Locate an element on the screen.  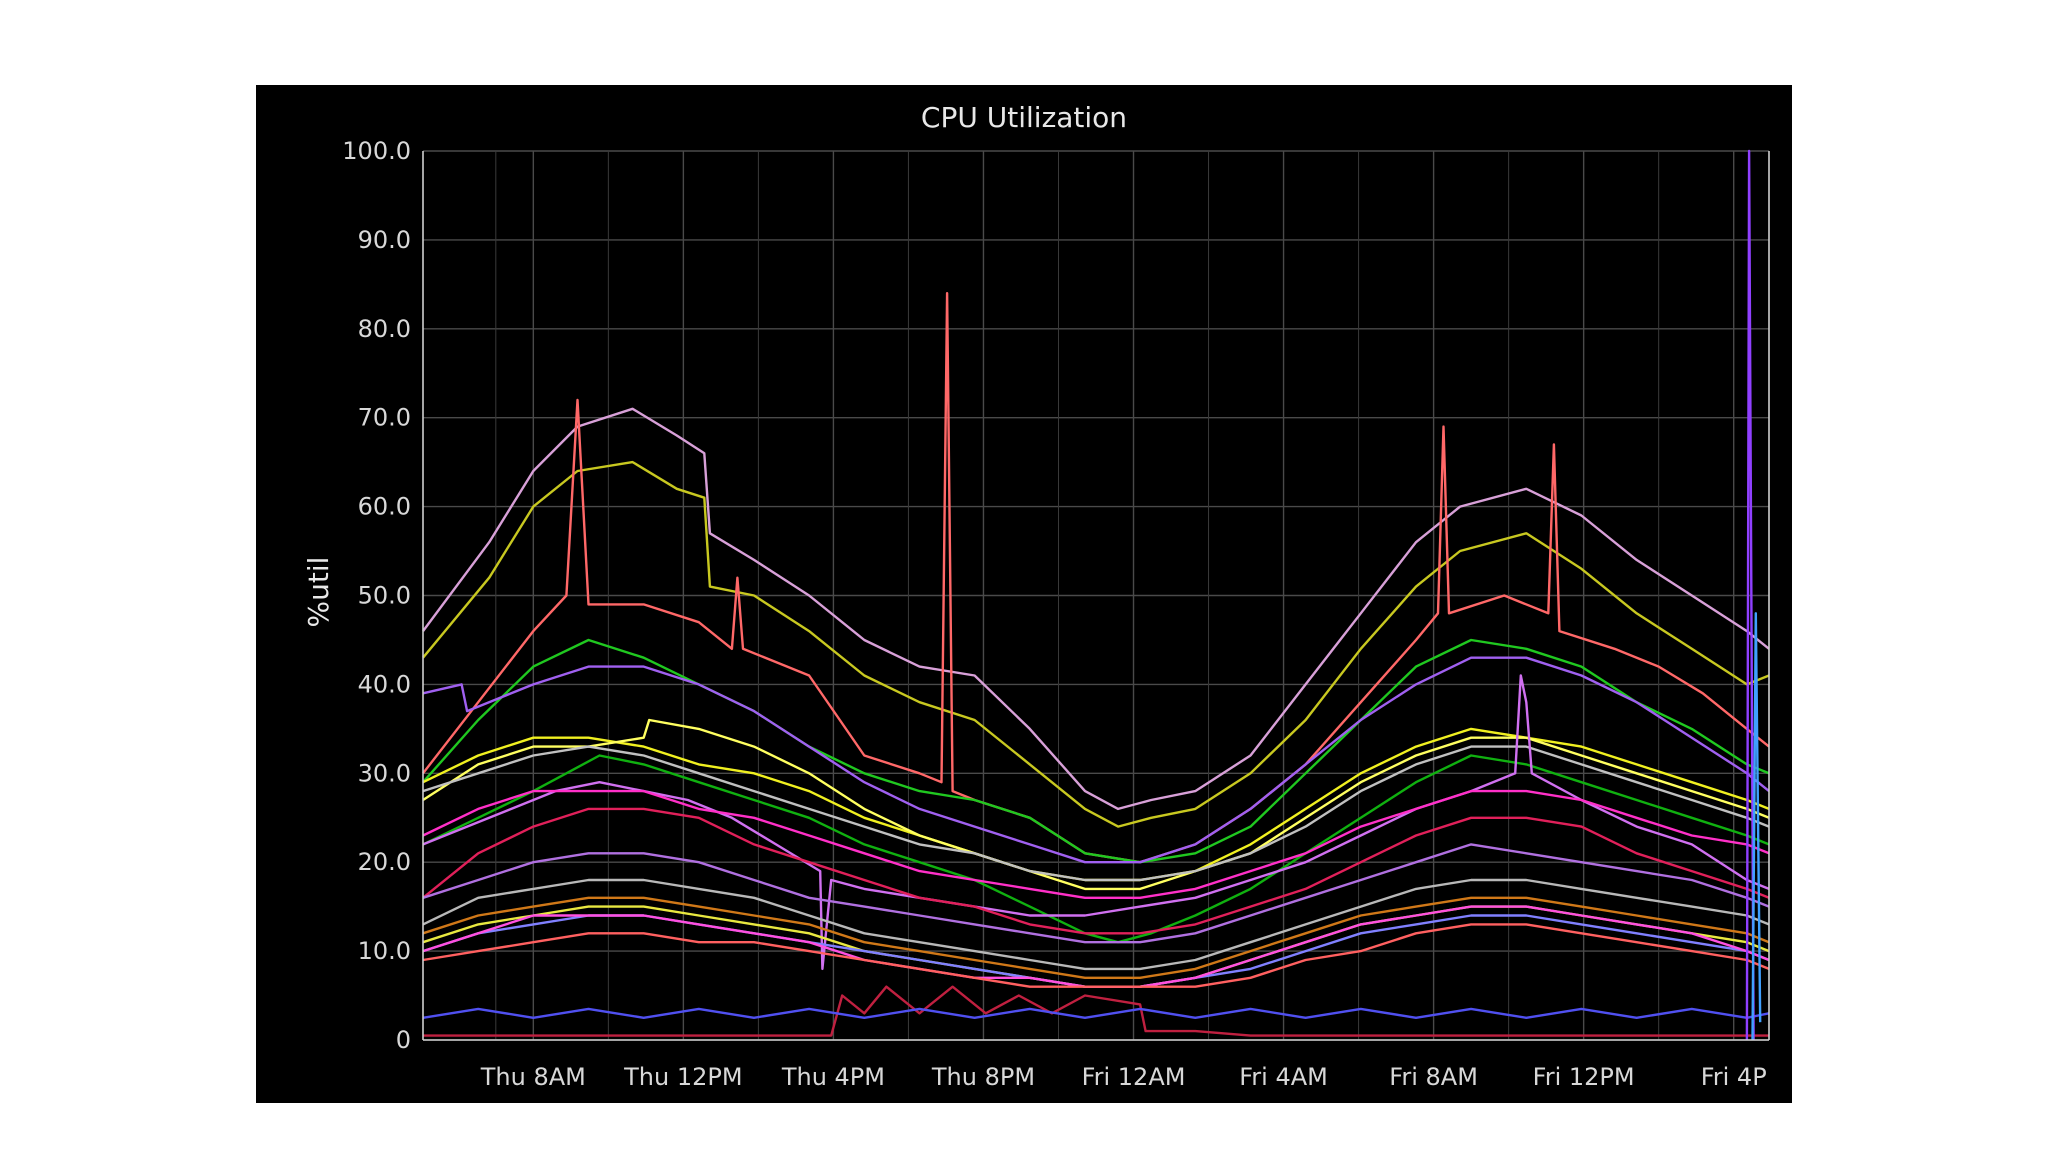
x-tick-label: Fri 4AM is located at coordinates (1283, 1077).